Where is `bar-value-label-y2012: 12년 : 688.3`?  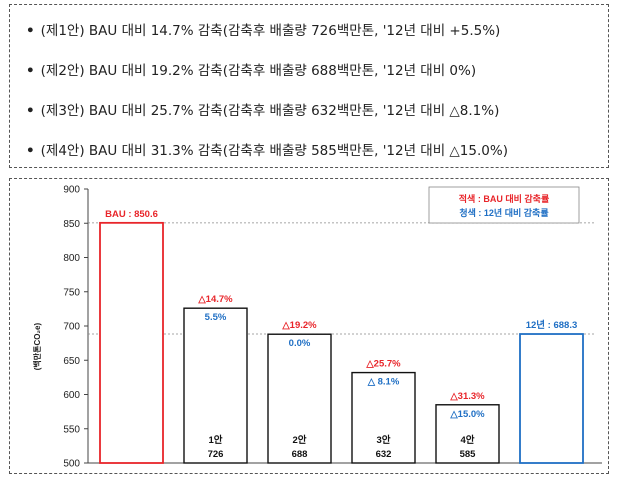 bar-value-label-y2012: 12년 : 688.3 is located at coordinates (552, 325).